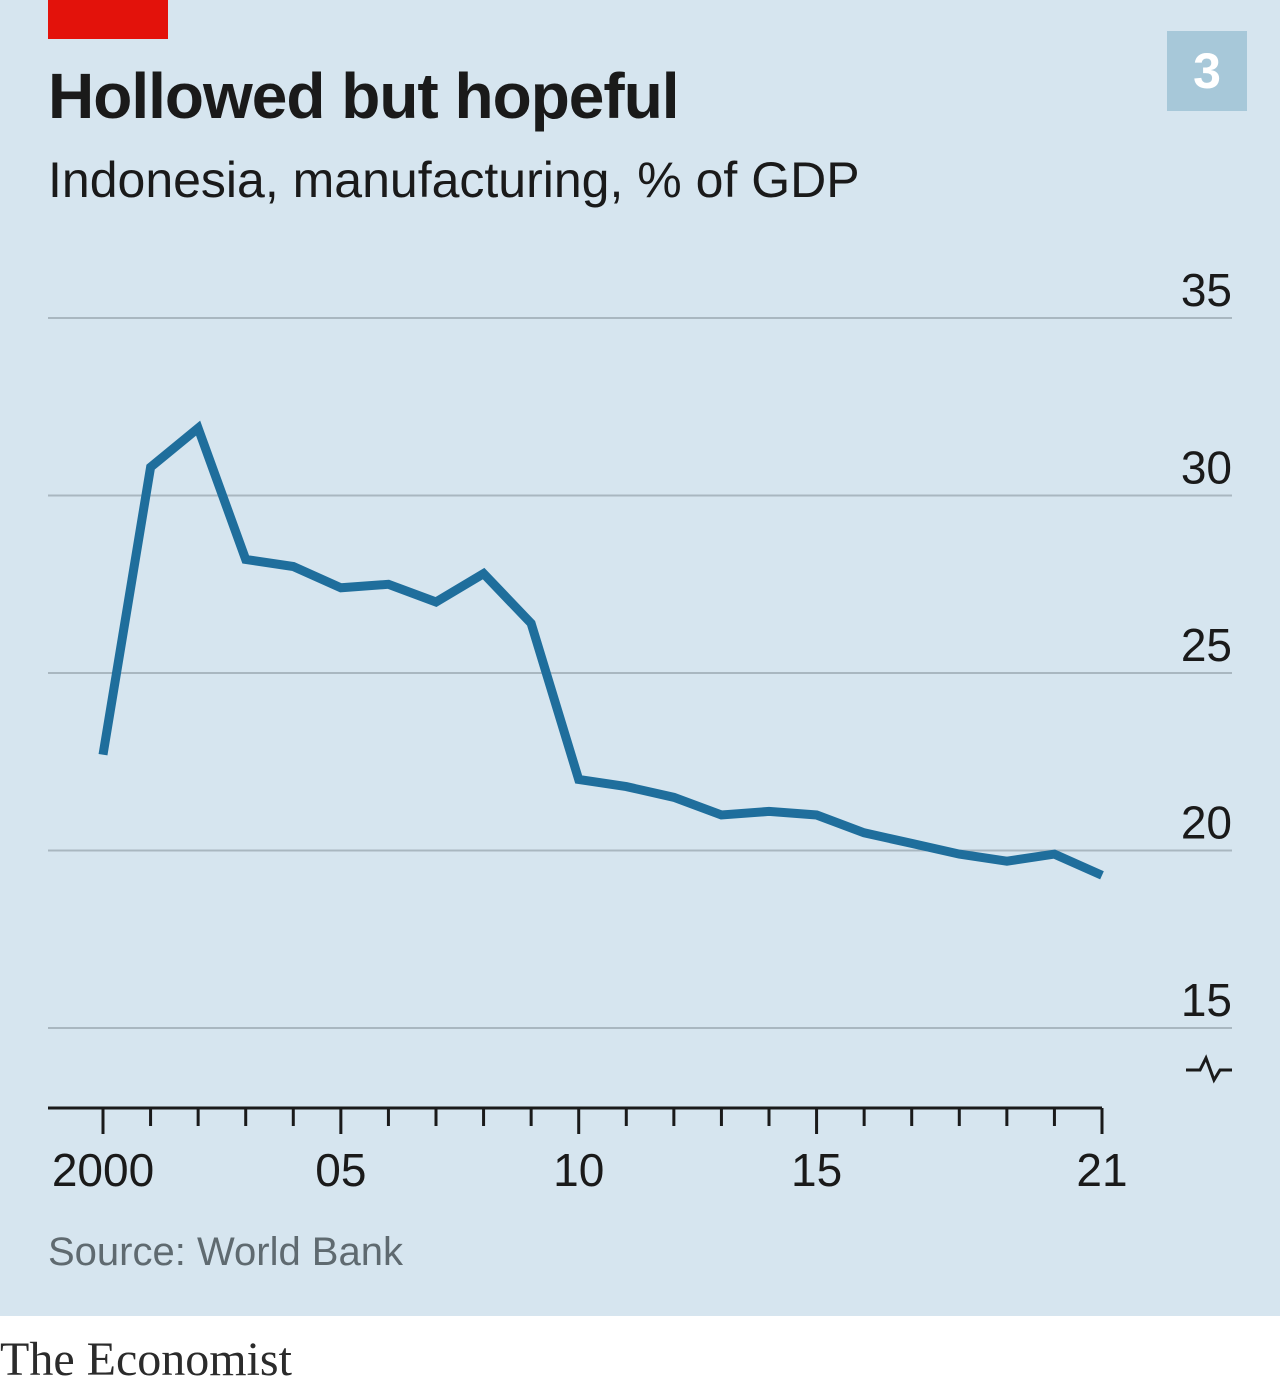 The image size is (1280, 1392). Describe the element at coordinates (225, 1252) in the screenshot. I see `source-note: Source: World Bank` at that location.